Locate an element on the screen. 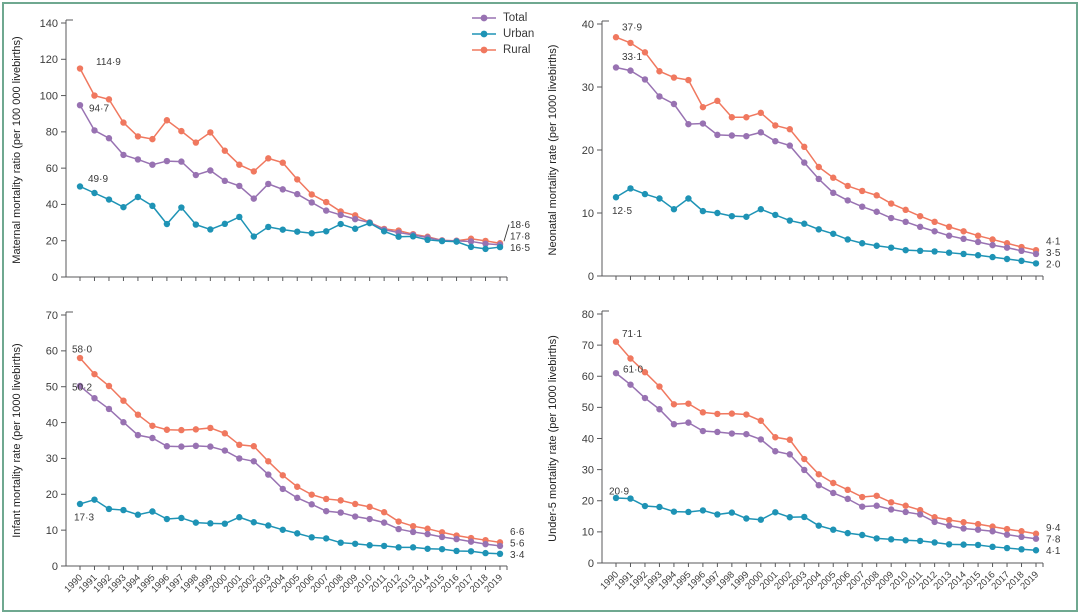 This screenshot has width=1080, height=614. maternal-mortality-total-series: 94·7 is located at coordinates (290, 174).